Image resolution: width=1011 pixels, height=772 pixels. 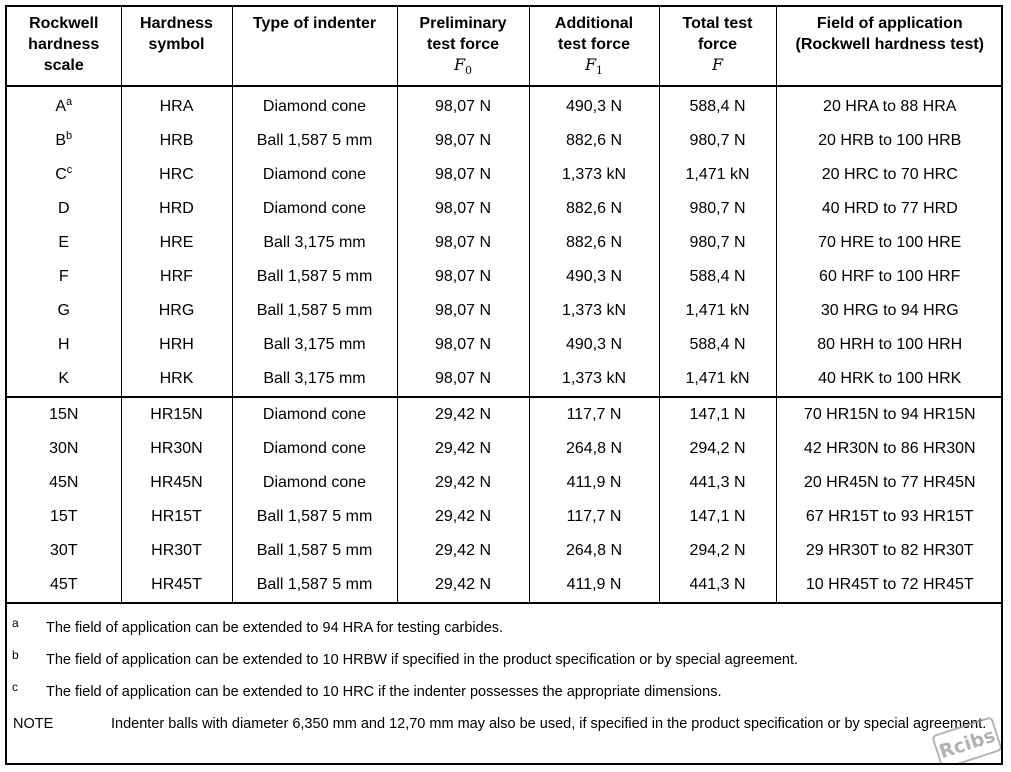 I want to click on cell-additional-force-value: 490,3 N, so click(x=594, y=106).